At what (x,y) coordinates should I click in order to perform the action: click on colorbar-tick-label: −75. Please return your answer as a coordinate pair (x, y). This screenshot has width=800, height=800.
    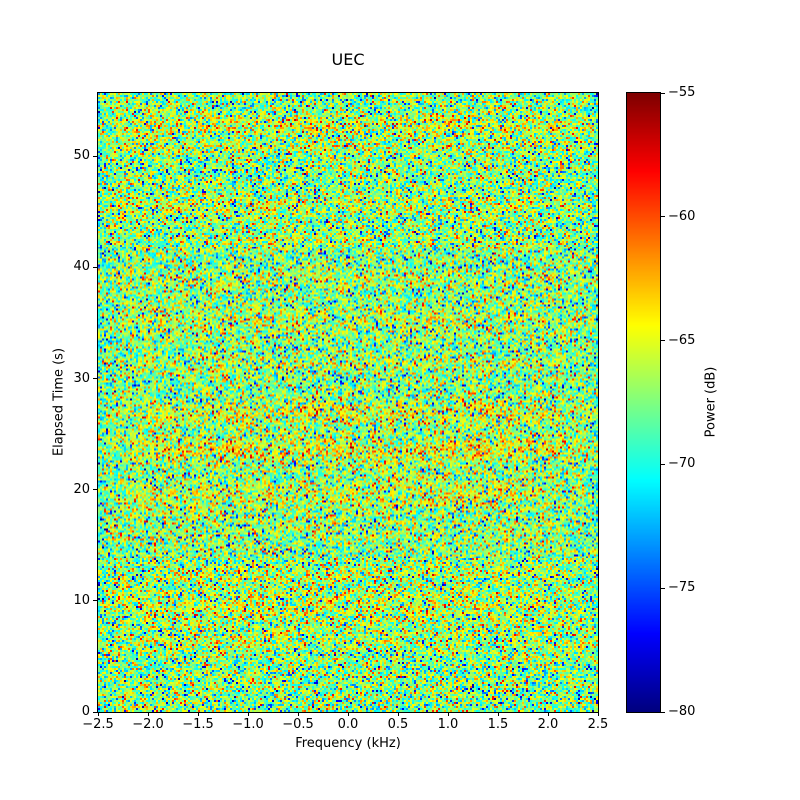
    Looking at the image, I should click on (682, 588).